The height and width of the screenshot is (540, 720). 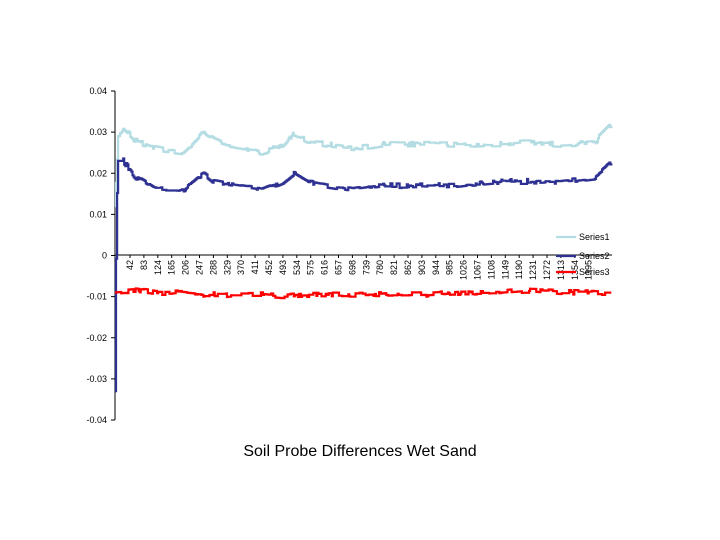 What do you see at coordinates (227, 267) in the screenshot?
I see `x-tick-label: 329` at bounding box center [227, 267].